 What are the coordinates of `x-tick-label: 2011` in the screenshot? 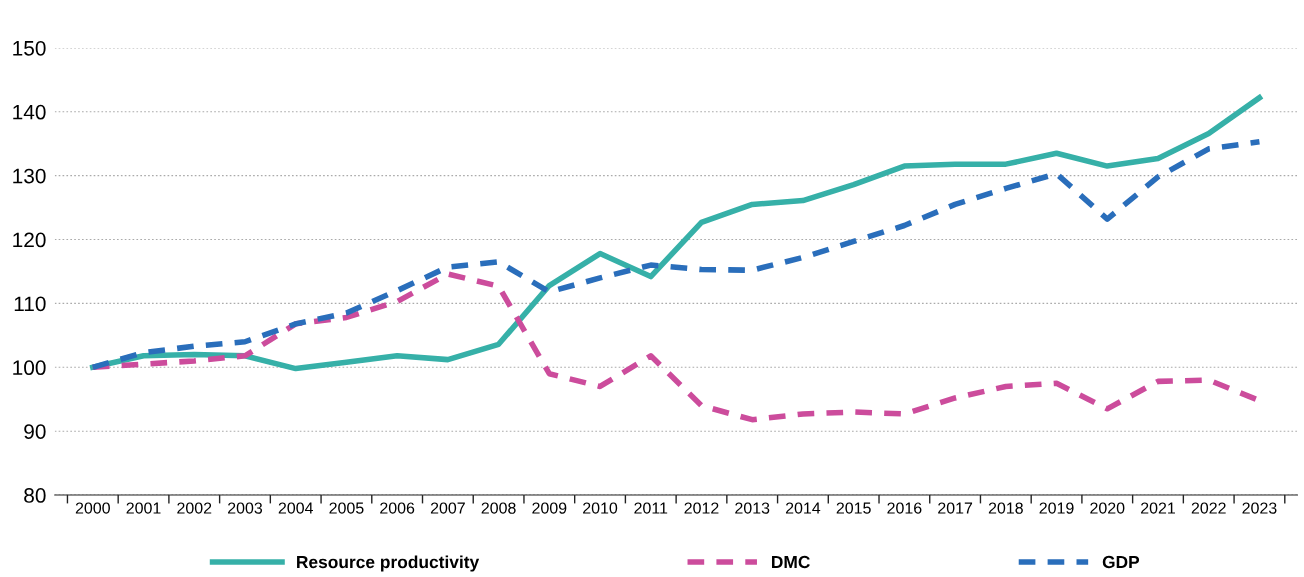 It's located at (651, 508).